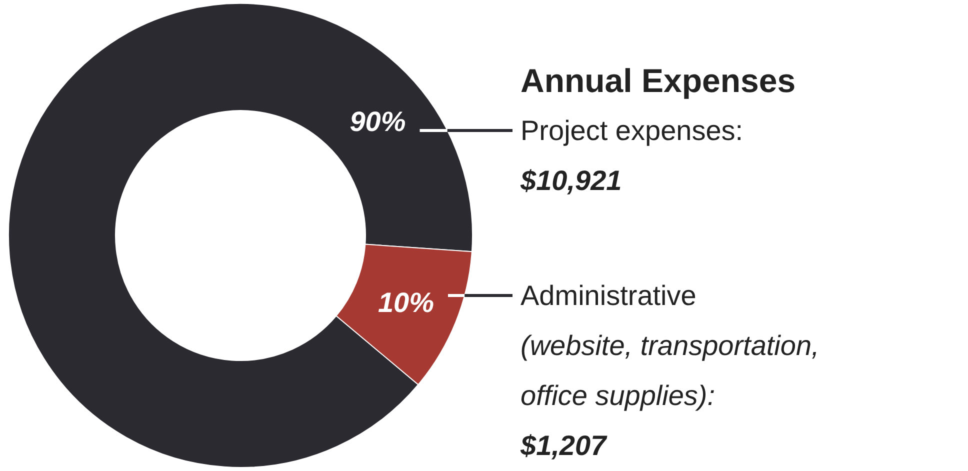  Describe the element at coordinates (670, 370) in the screenshot. I see `slice-label: Administrative (website, transportation, office supplies): $1,207` at that location.